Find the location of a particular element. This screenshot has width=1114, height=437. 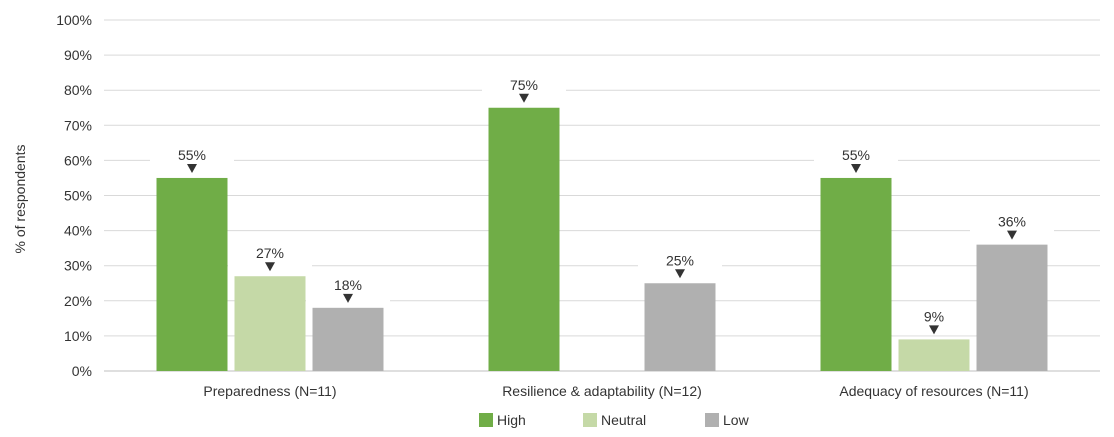

y-tick-label: 20% is located at coordinates (78, 301).